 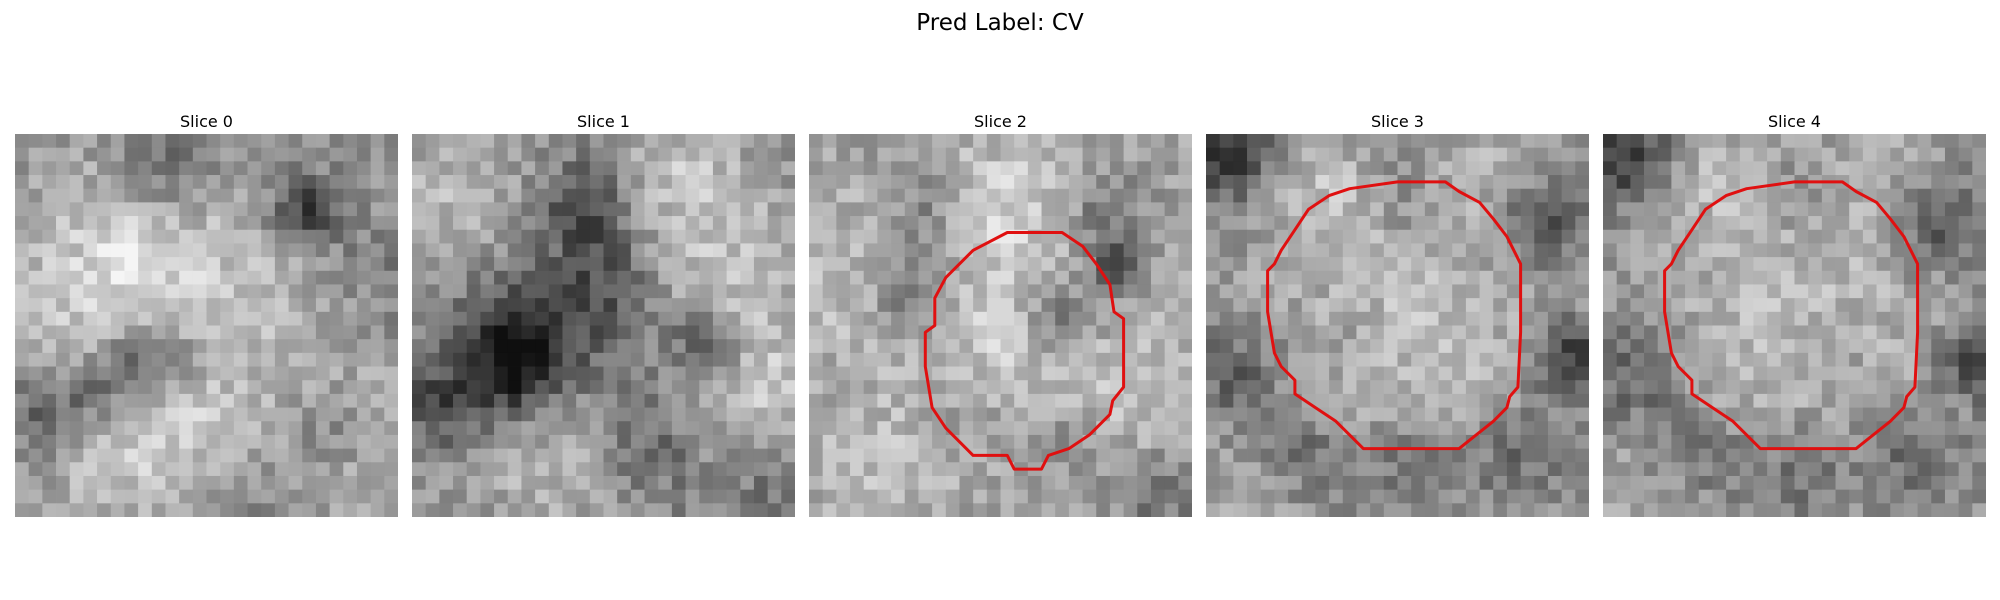 What do you see at coordinates (1000, 325) in the screenshot?
I see `slice-image` at bounding box center [1000, 325].